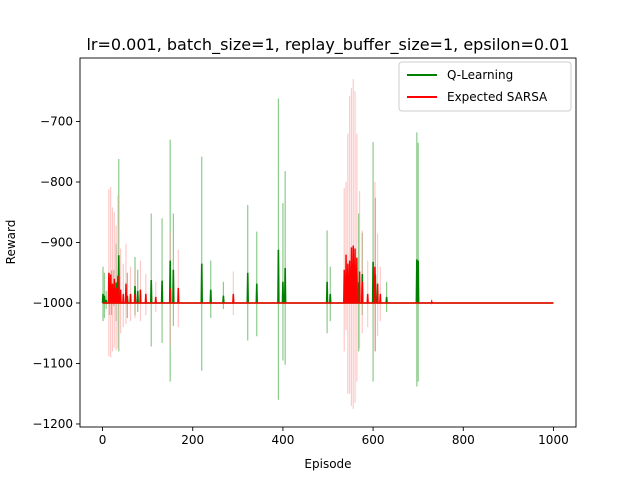 This screenshot has width=640, height=480. What do you see at coordinates (497, 97) in the screenshot?
I see `legend-label-expected-sarsa: Expected SARSA` at bounding box center [497, 97].